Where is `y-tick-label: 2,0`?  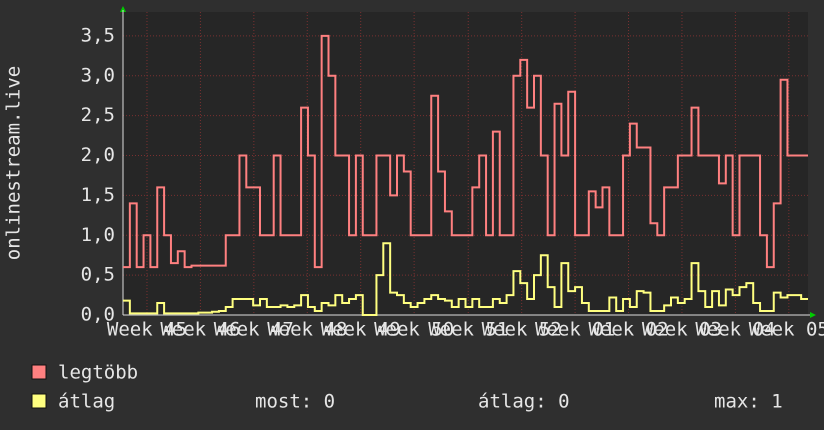
y-tick-label: 2,0 is located at coordinates (98, 155).